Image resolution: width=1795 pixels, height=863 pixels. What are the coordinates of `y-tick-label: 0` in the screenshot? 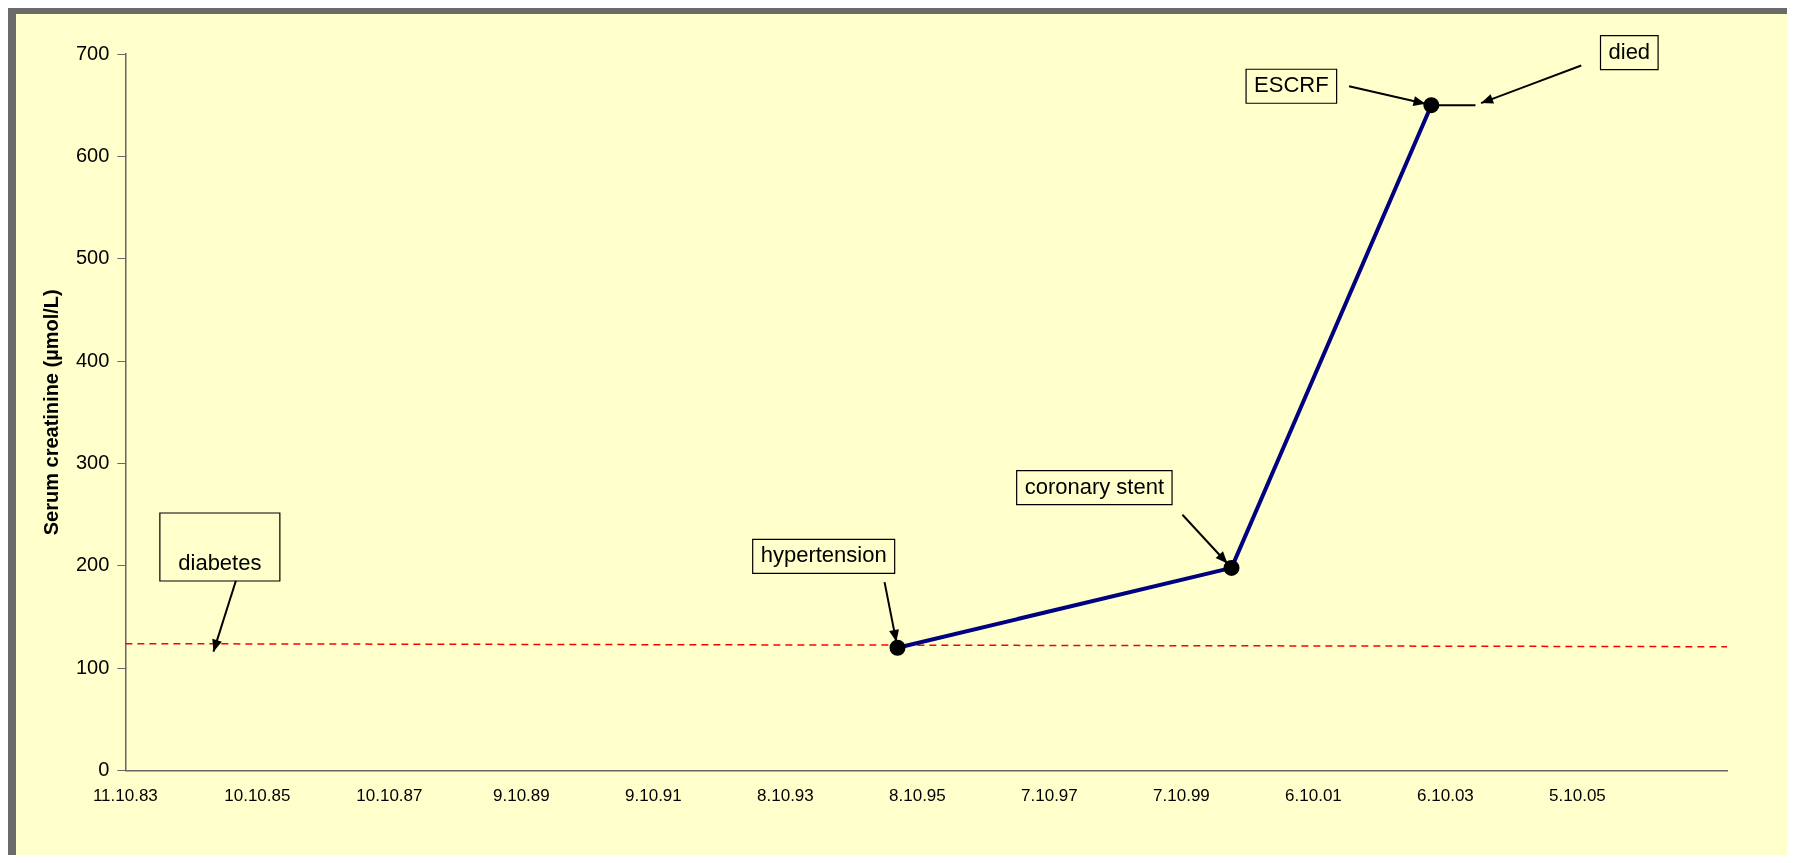 It's located at (104, 769).